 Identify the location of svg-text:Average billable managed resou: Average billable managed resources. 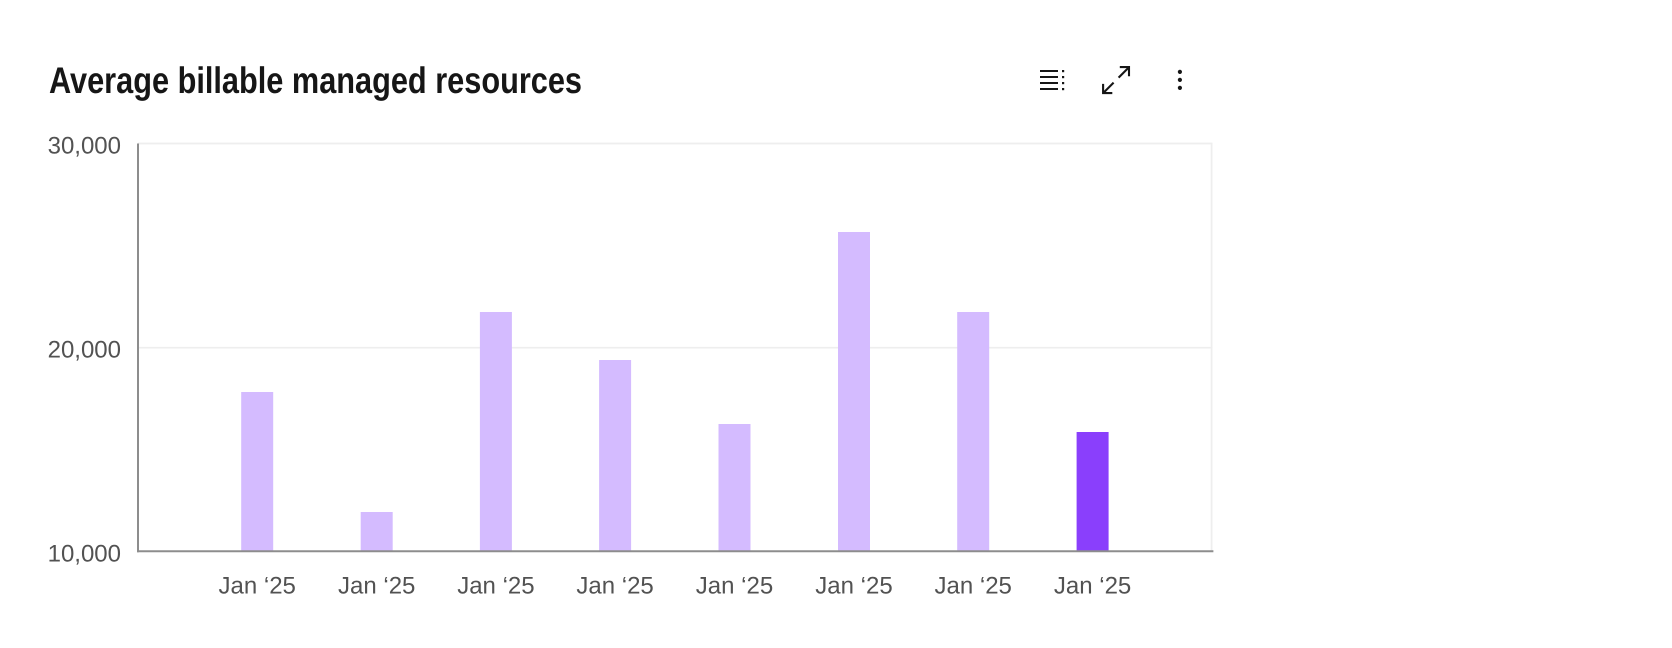
(315, 80).